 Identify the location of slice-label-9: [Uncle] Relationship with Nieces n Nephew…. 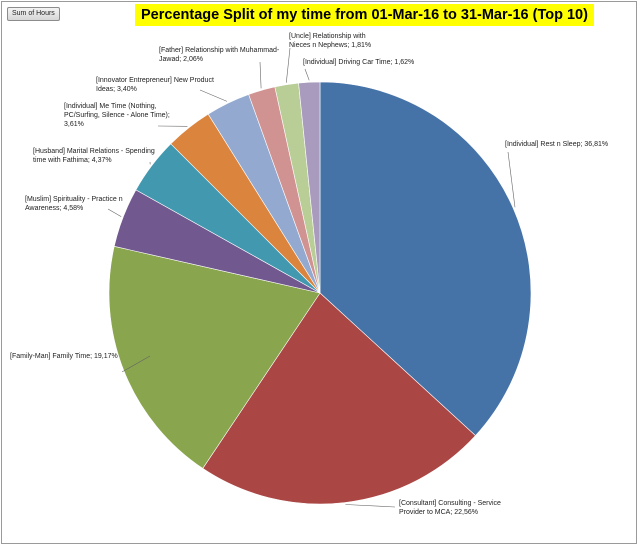
(330, 41).